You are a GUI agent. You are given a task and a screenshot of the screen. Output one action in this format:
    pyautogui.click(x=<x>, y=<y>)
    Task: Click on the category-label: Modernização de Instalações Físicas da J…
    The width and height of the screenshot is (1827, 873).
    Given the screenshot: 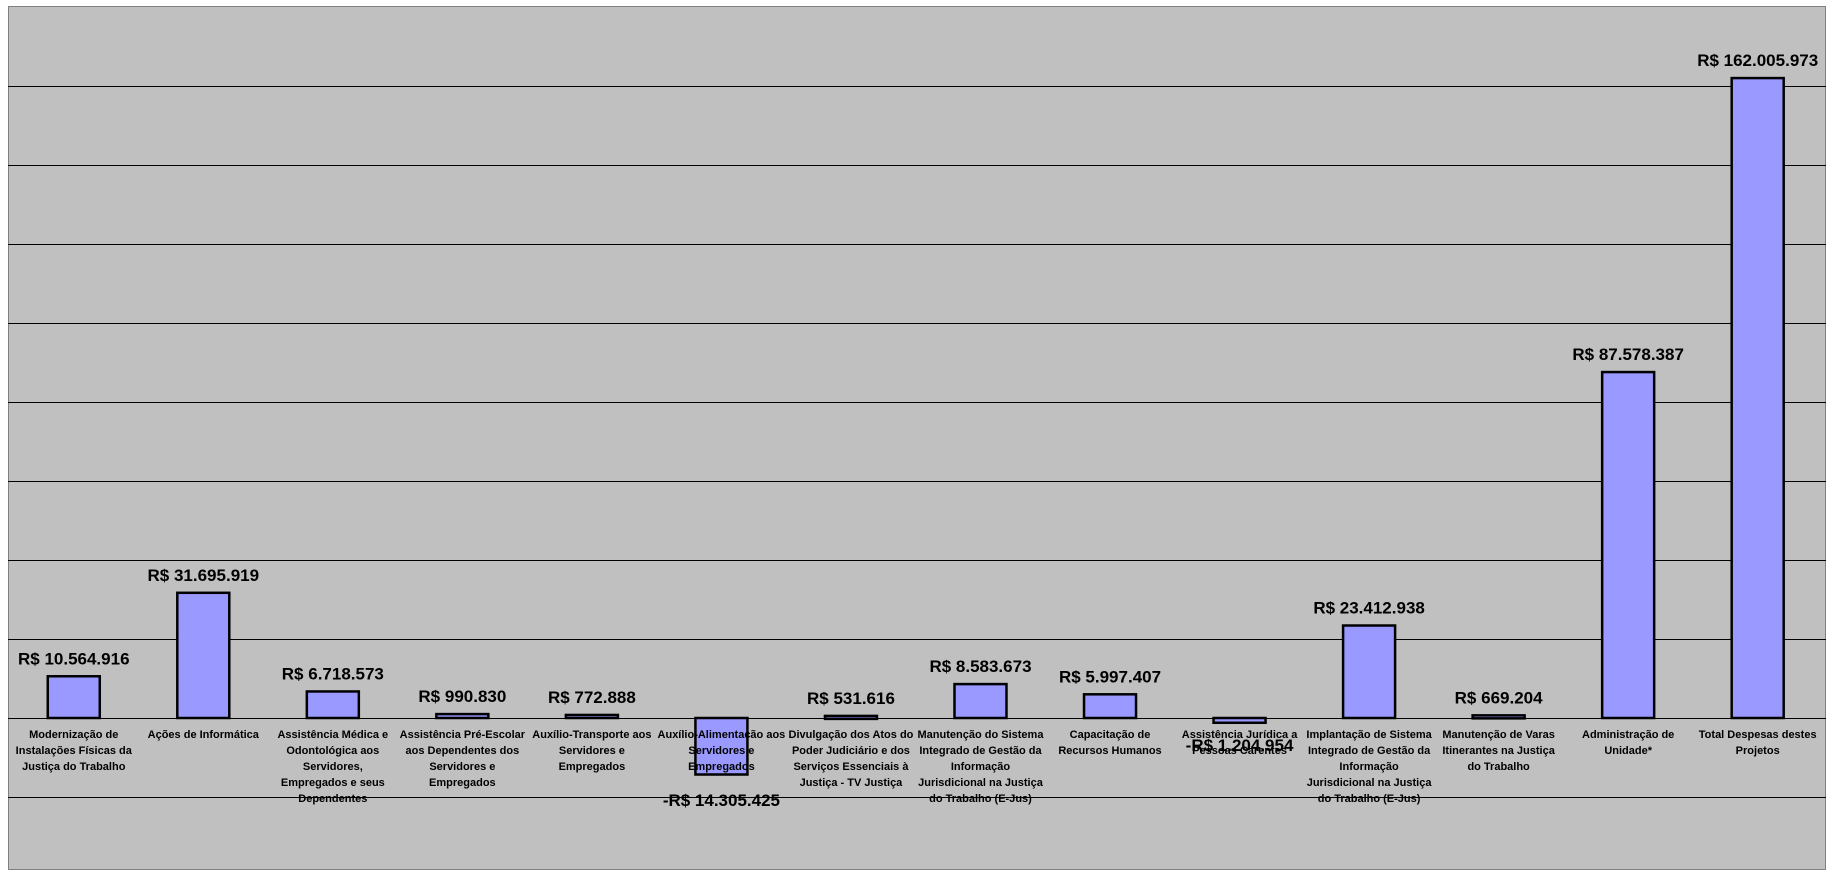 What is the action you would take?
    pyautogui.click(x=73, y=751)
    